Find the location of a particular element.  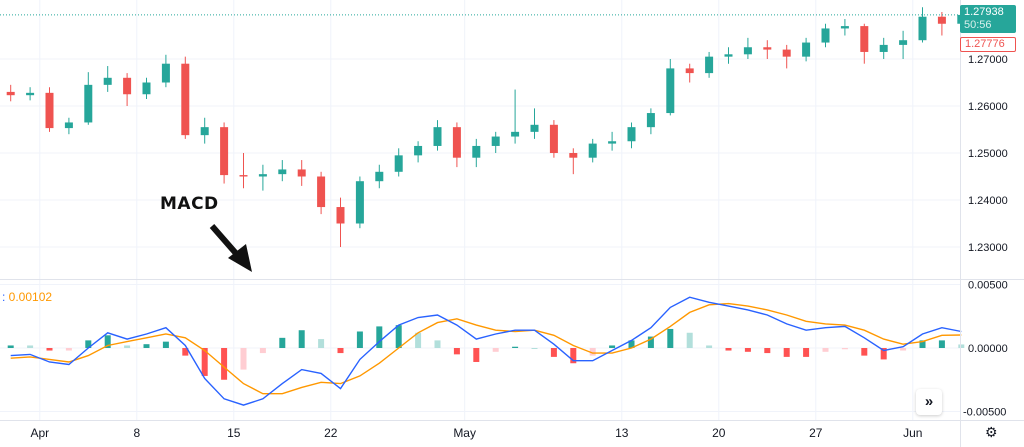

arrow-annotation is located at coordinates (230, 248).